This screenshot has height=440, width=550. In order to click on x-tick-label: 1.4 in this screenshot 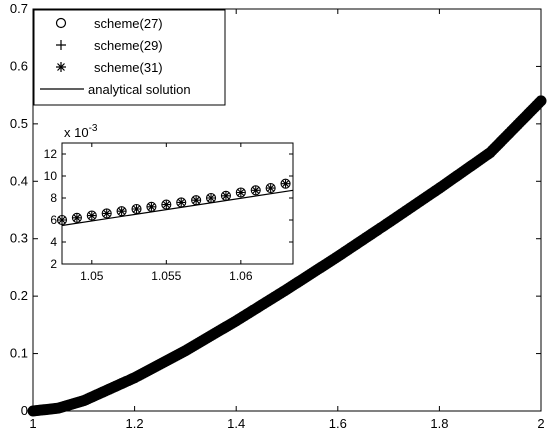, I will do `click(236, 423)`.